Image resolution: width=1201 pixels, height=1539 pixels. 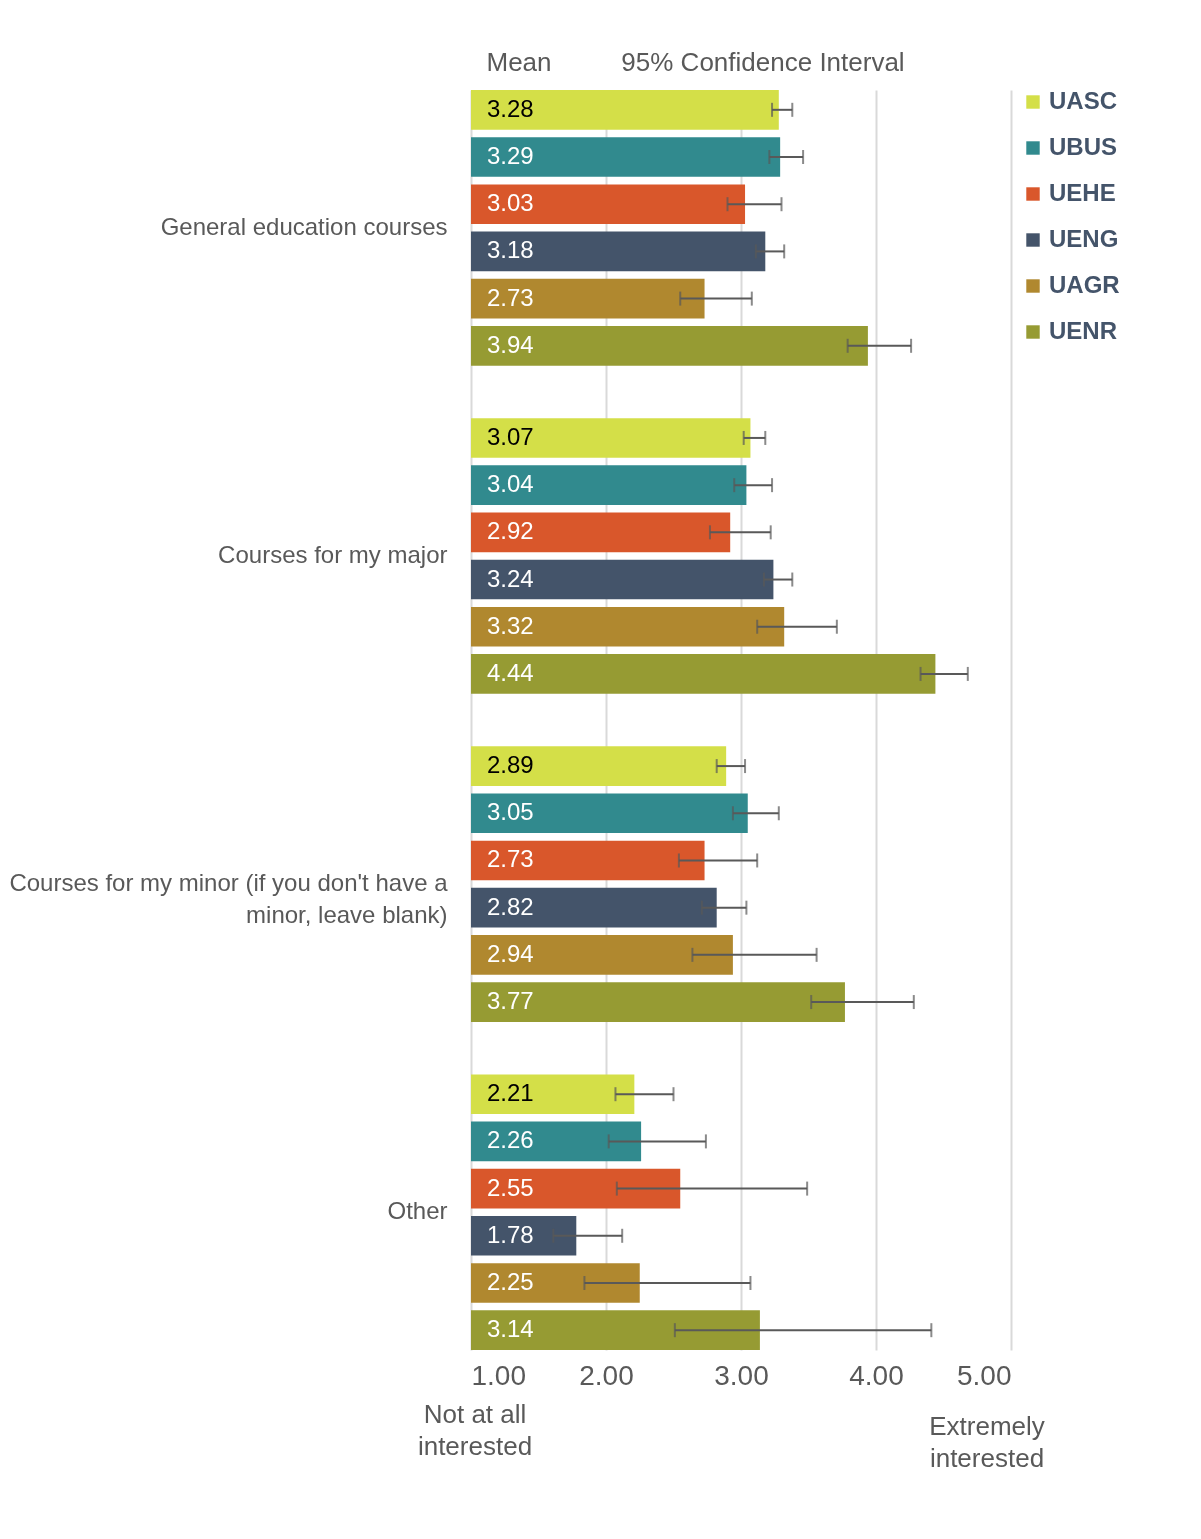 I want to click on data-label: 2.92, so click(x=510, y=531).